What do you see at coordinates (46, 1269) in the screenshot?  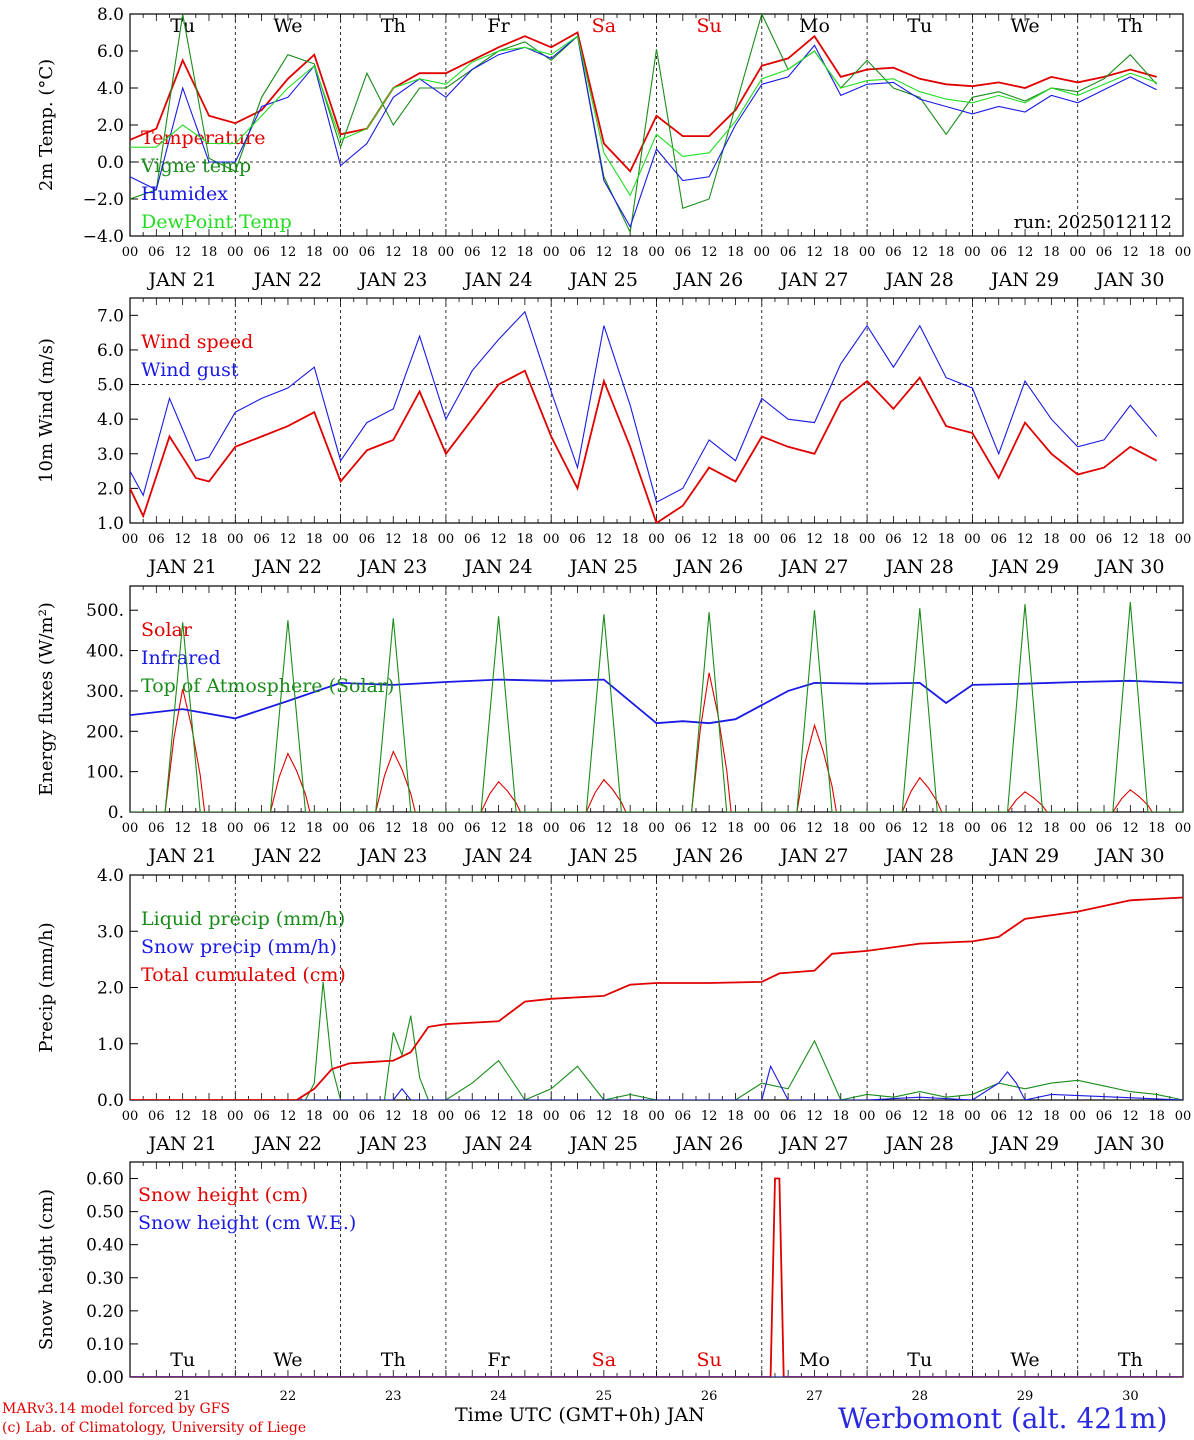 I see `y-axis-label: Snow height (cm)` at bounding box center [46, 1269].